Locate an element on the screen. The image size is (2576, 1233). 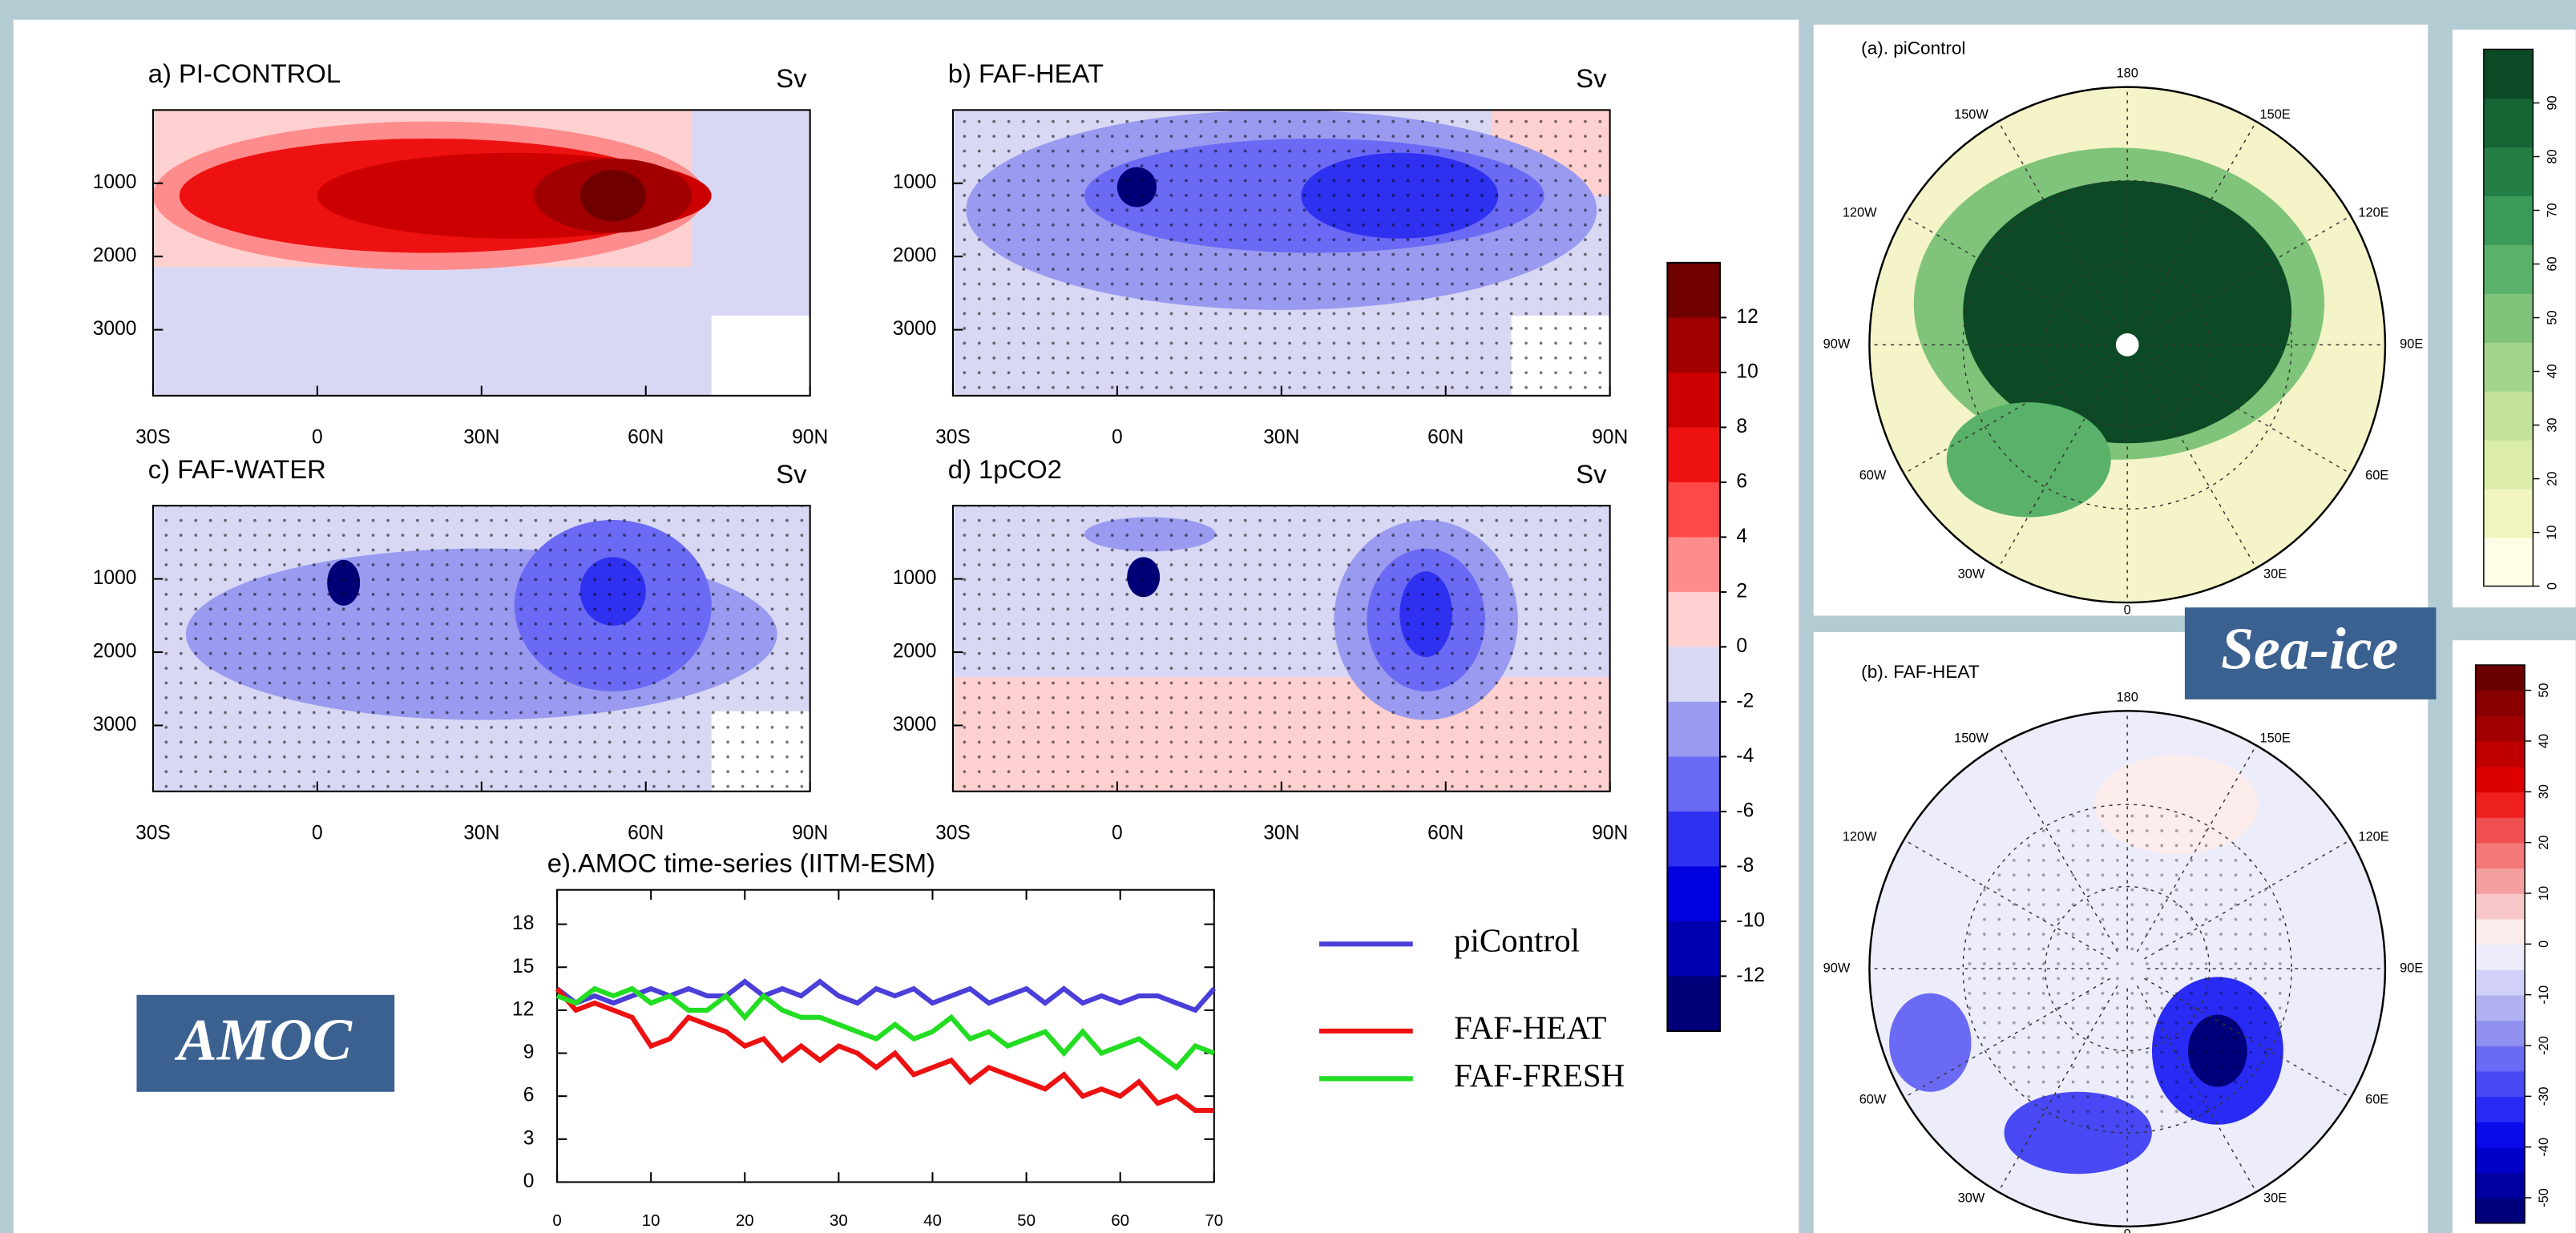
lon-label: 120E is located at coordinates (2373, 836).